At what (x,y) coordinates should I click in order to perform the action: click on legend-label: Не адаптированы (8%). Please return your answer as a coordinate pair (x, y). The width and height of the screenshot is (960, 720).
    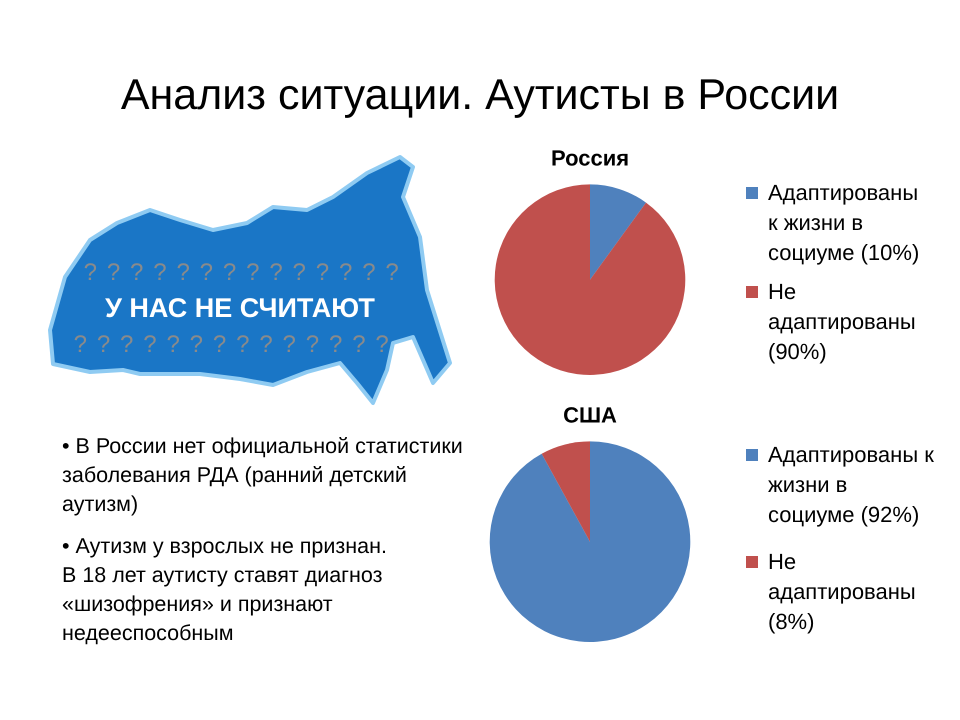
    Looking at the image, I should click on (842, 591).